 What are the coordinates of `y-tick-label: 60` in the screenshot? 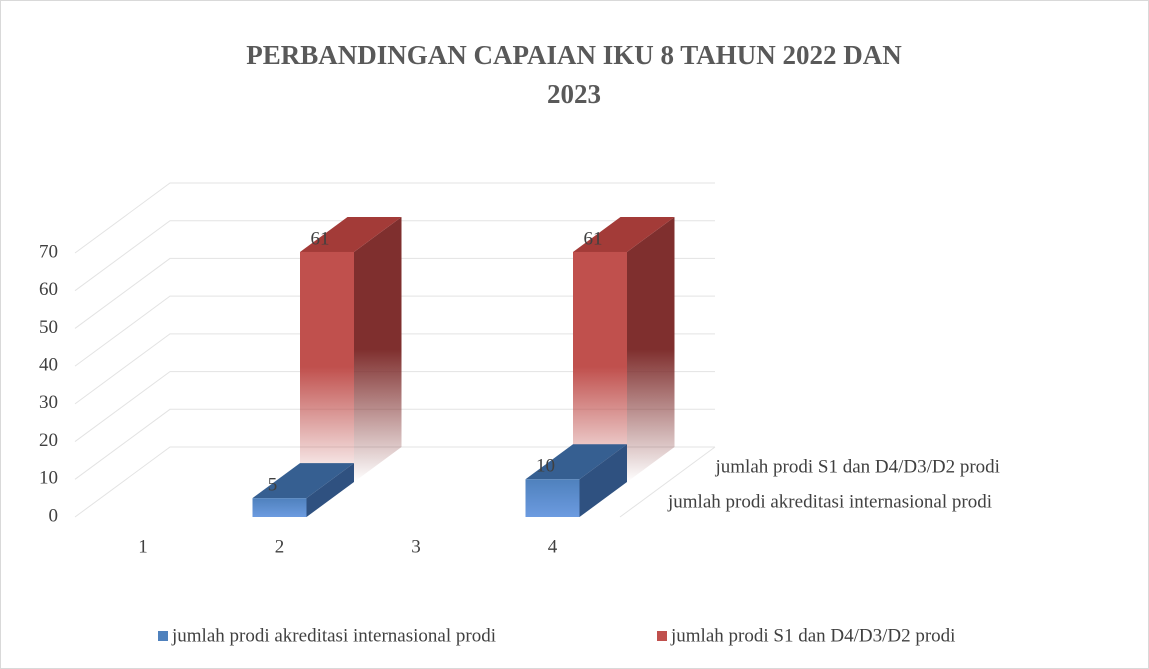 It's located at (48, 289).